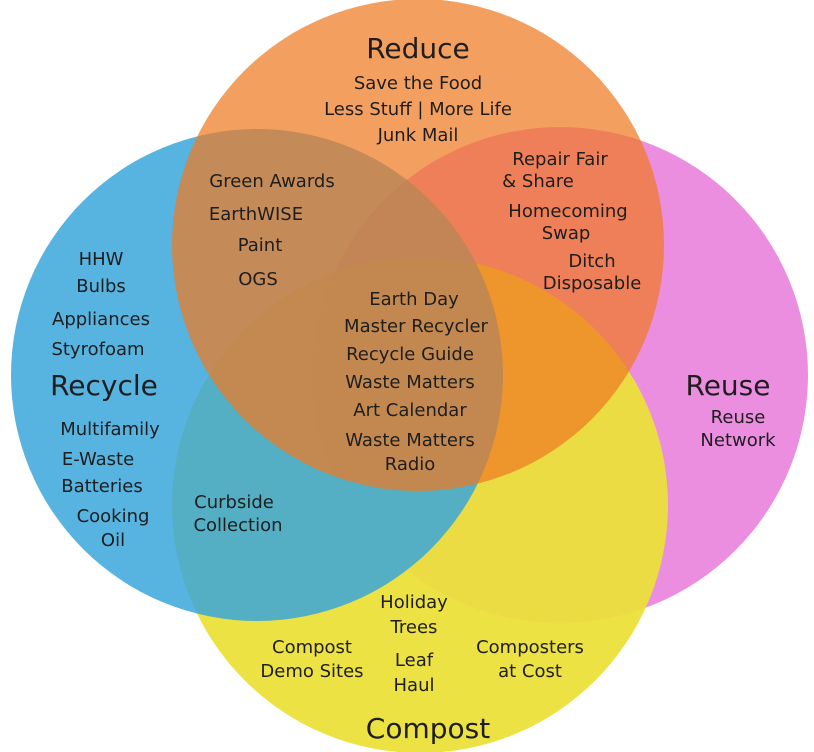 The image size is (814, 752). I want to click on item: OGS, so click(258, 279).